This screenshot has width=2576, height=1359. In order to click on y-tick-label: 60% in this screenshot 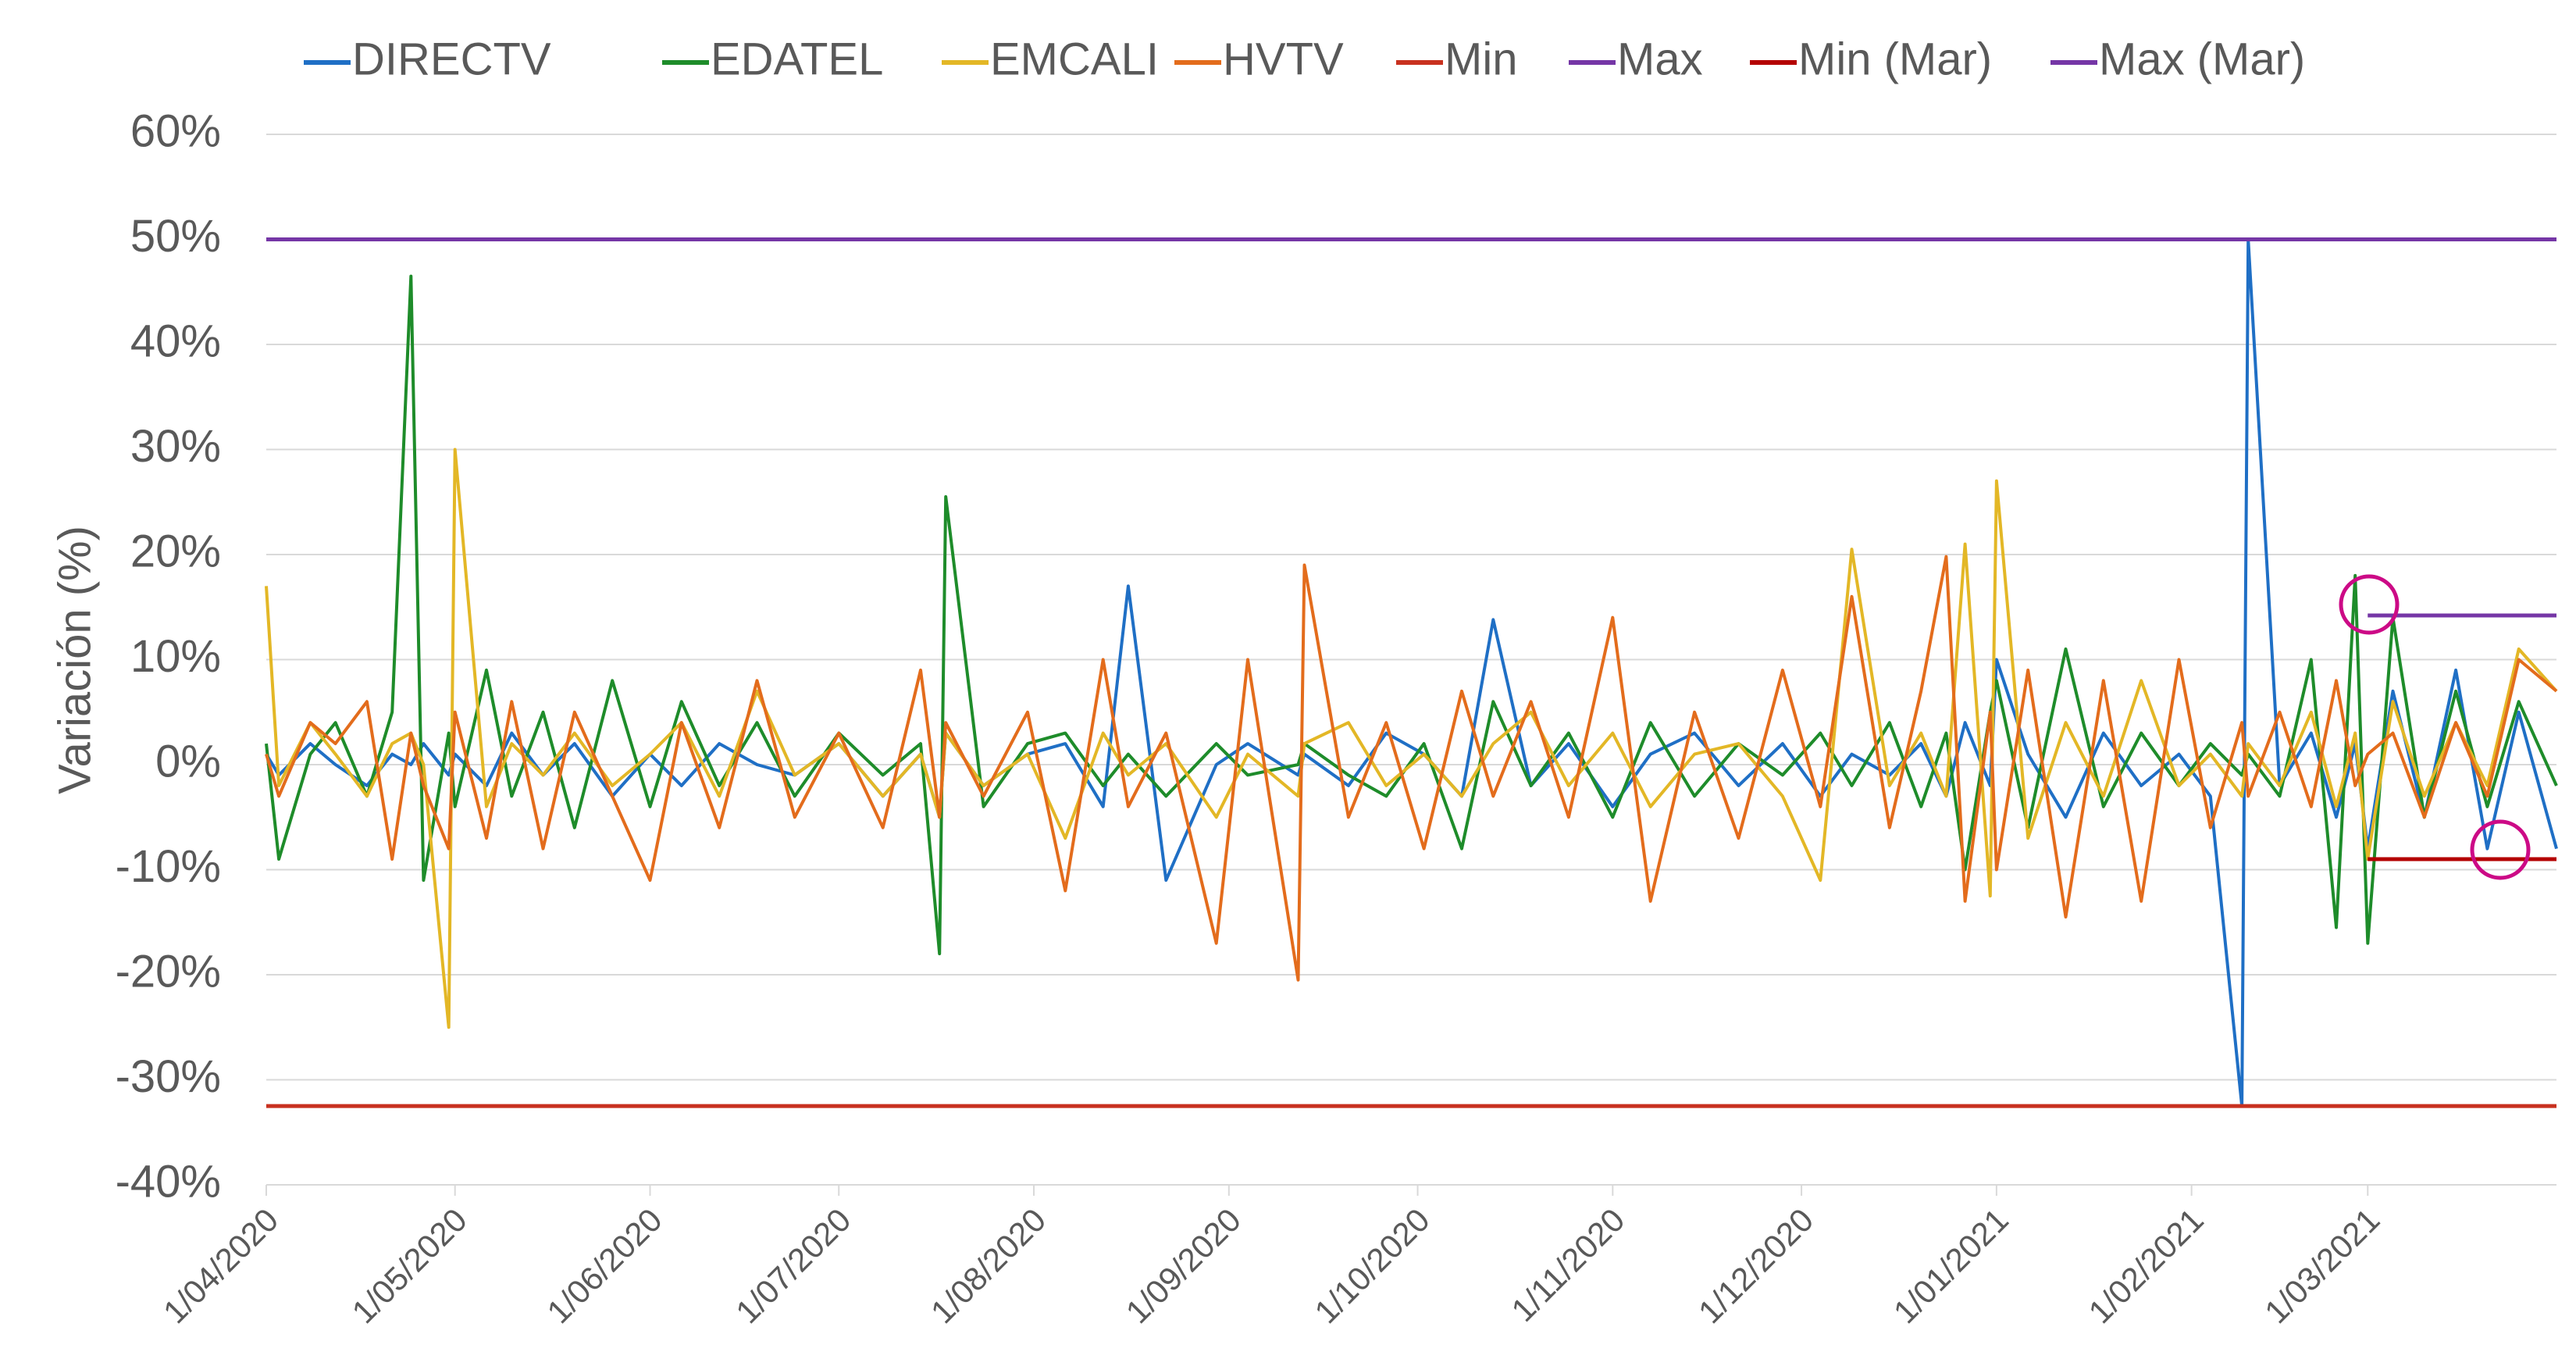, I will do `click(175, 130)`.